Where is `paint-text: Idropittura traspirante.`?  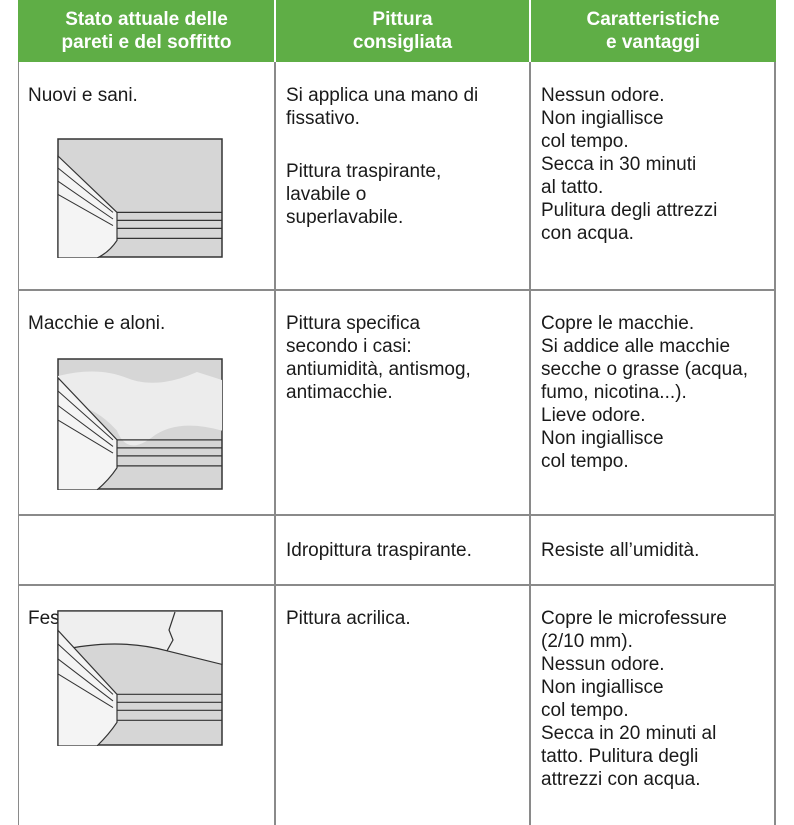 paint-text: Idropittura traspirante. is located at coordinates (379, 550).